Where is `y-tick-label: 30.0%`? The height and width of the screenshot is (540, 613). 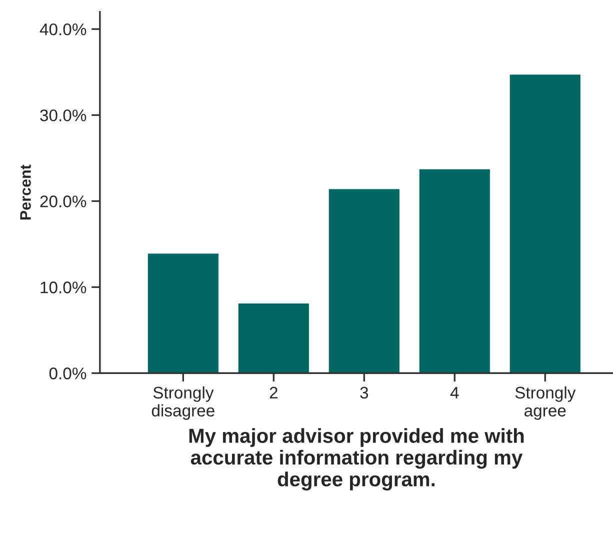 y-tick-label: 30.0% is located at coordinates (63, 116).